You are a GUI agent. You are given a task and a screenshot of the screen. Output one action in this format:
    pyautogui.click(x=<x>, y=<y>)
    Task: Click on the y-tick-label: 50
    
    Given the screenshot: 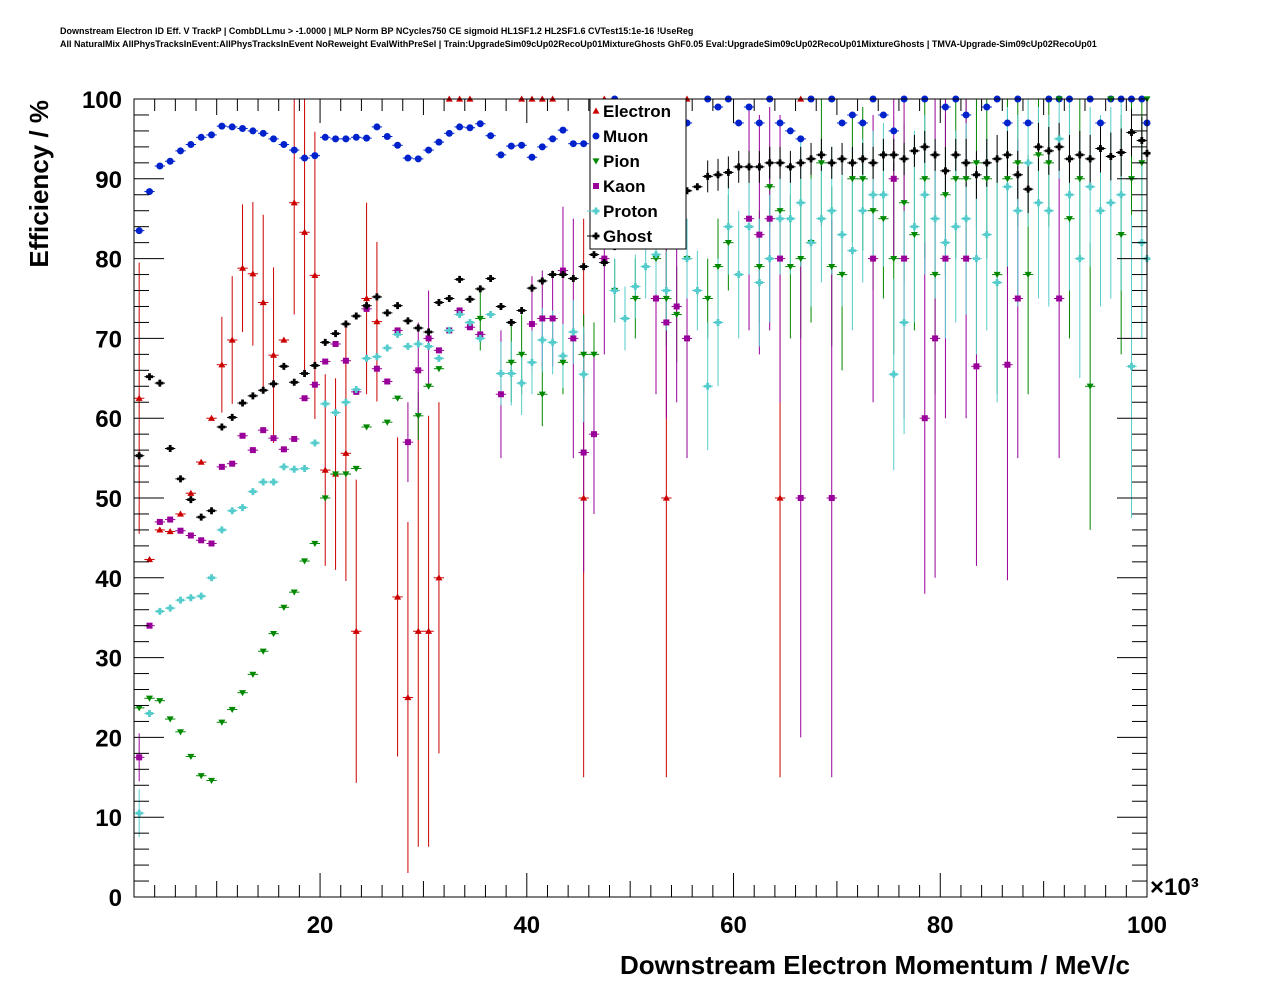 What is the action you would take?
    pyautogui.click(x=108, y=499)
    